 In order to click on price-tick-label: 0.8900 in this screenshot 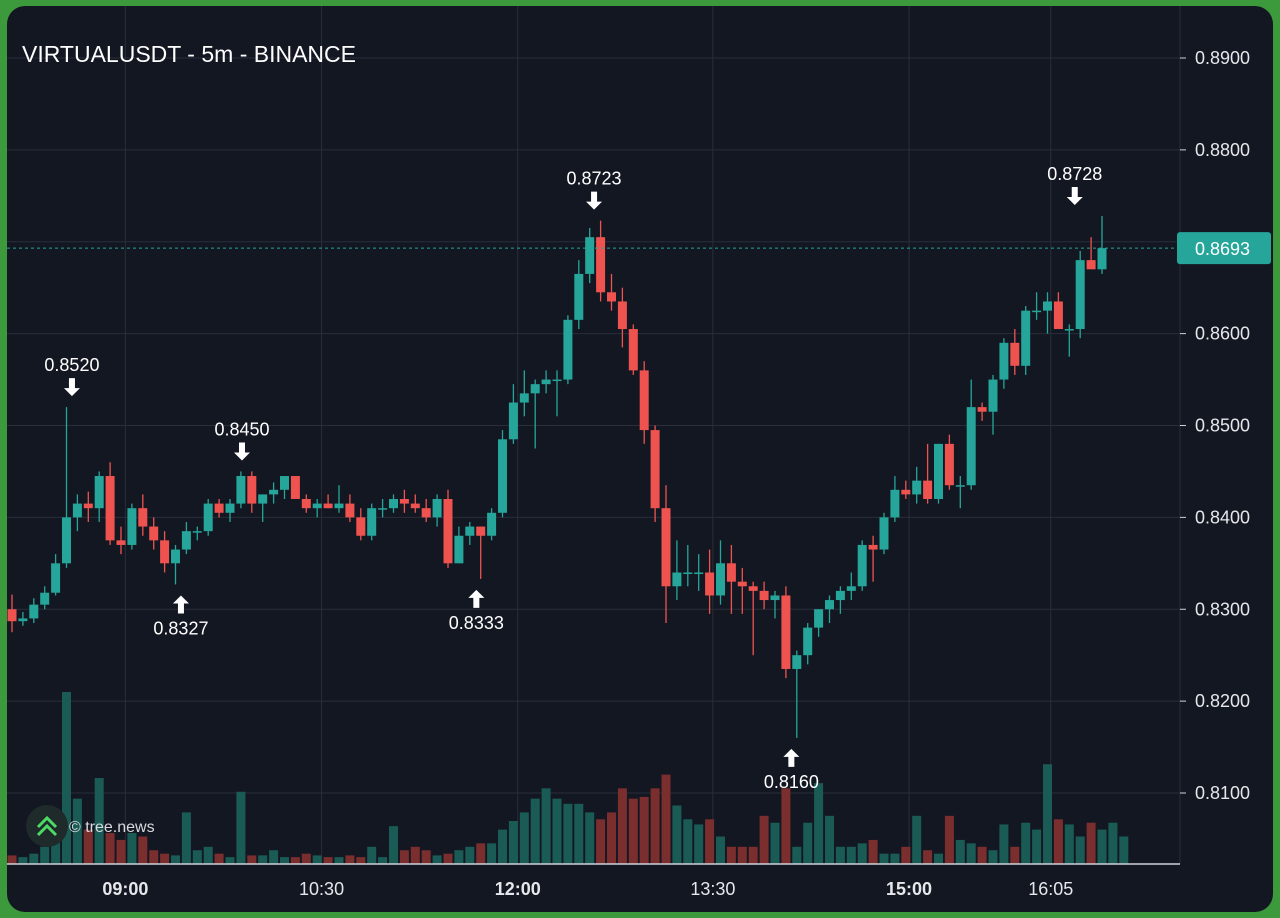, I will do `click(1222, 58)`.